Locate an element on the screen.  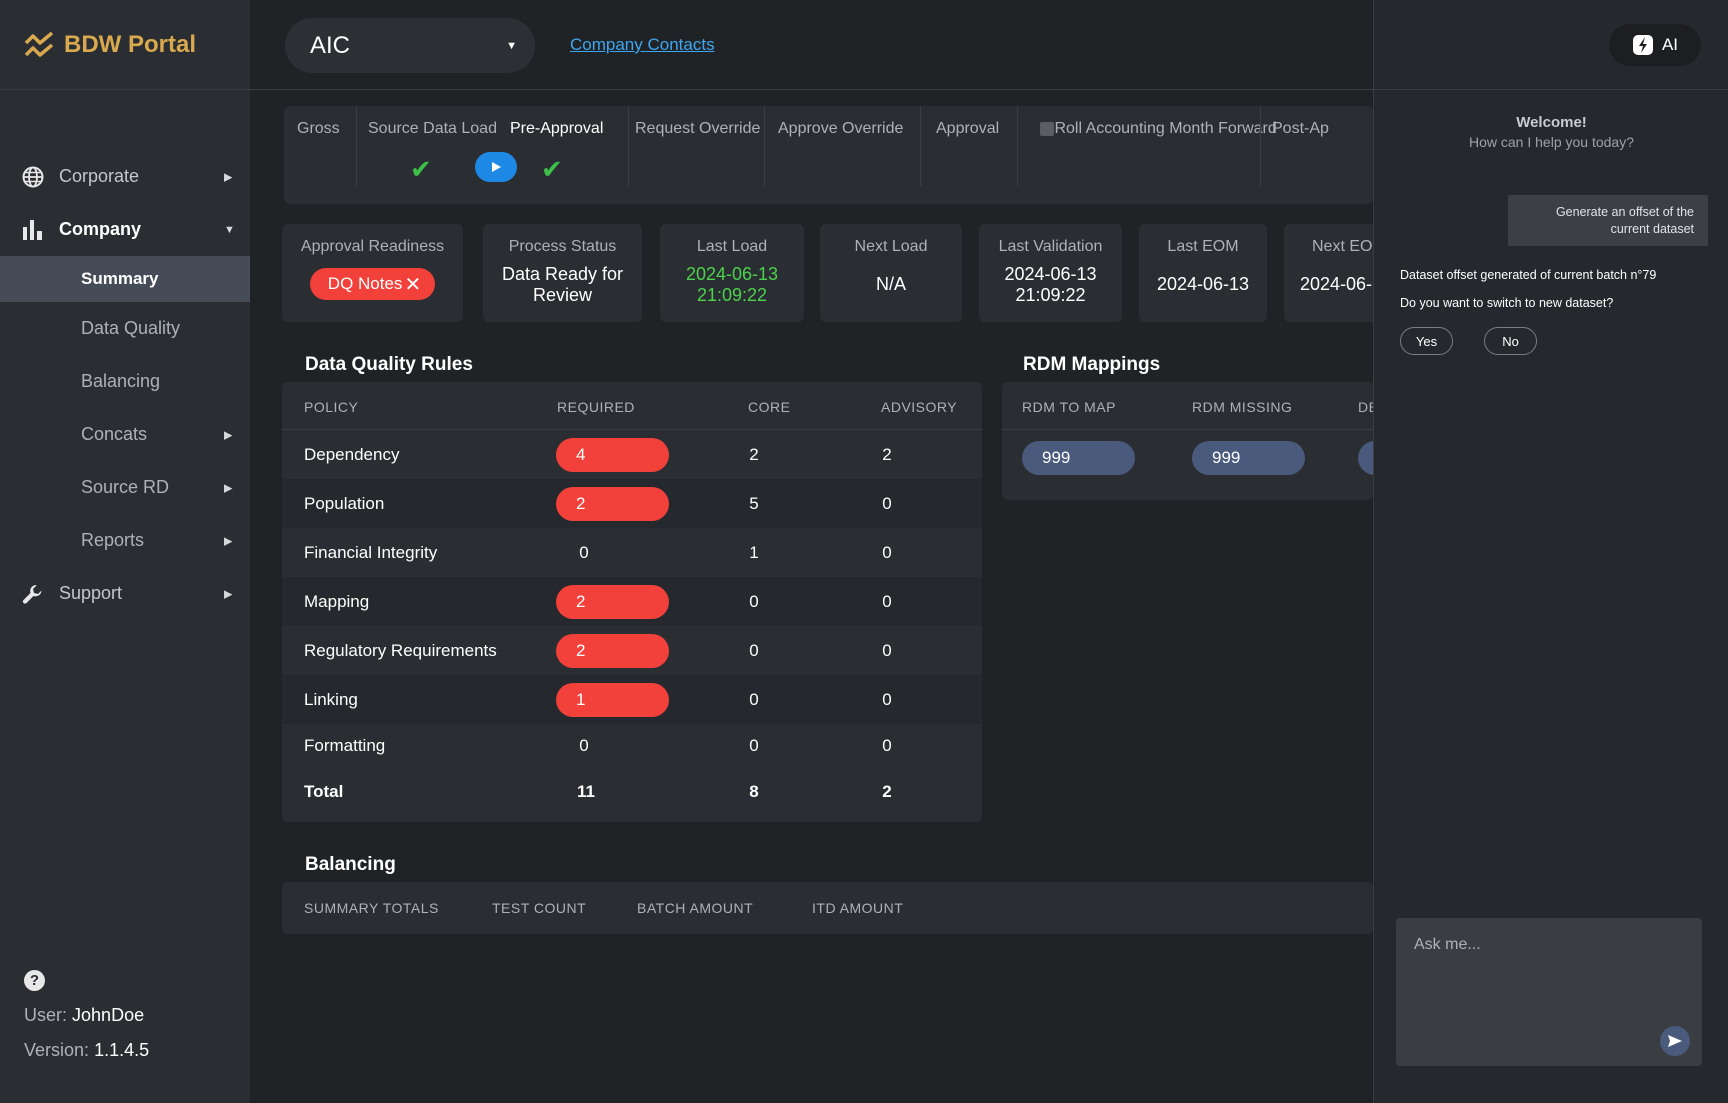
step-roll-accounting-month-forward: Roll Accounting Month Forward is located at coordinates (1147, 155).